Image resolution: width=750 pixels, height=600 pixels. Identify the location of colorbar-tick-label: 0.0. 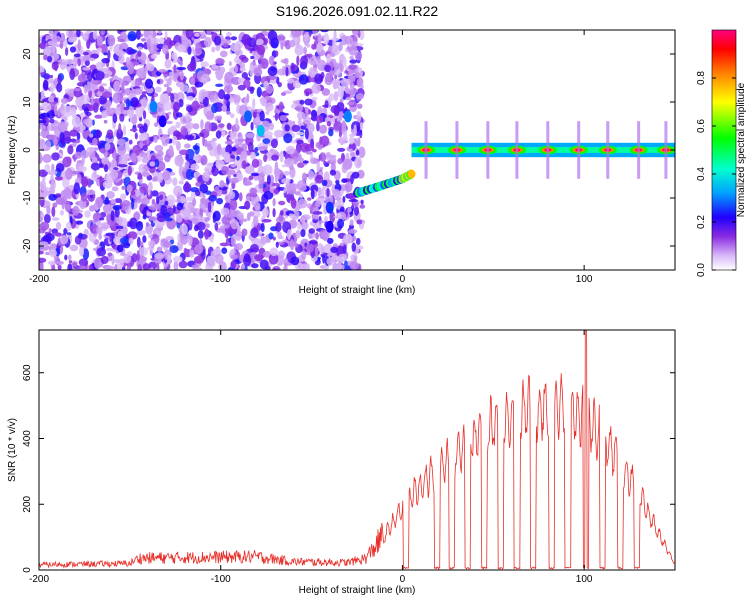
(701, 270).